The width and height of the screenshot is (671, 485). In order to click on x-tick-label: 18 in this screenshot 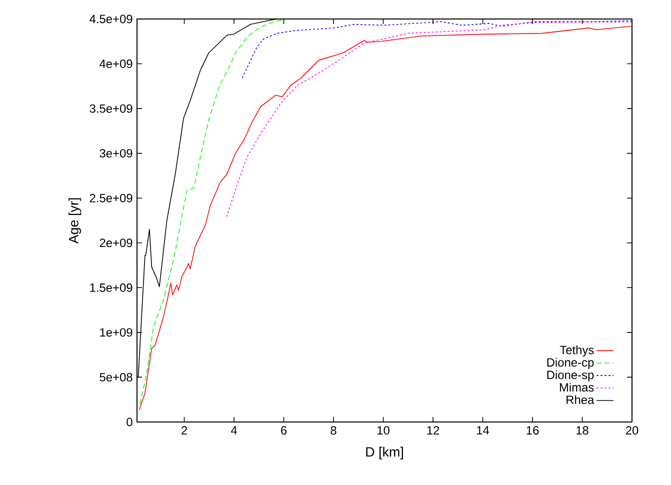, I will do `click(582, 430)`.